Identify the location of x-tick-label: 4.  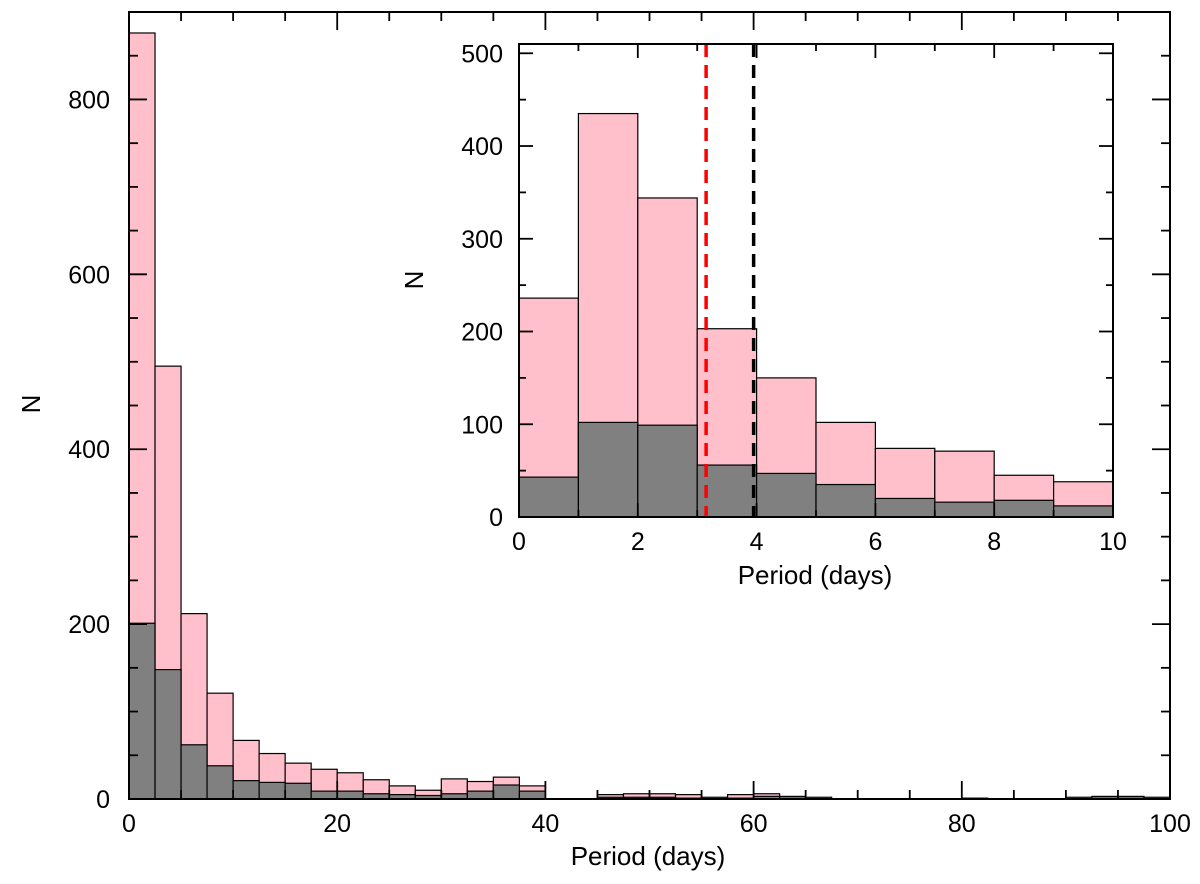
(757, 542).